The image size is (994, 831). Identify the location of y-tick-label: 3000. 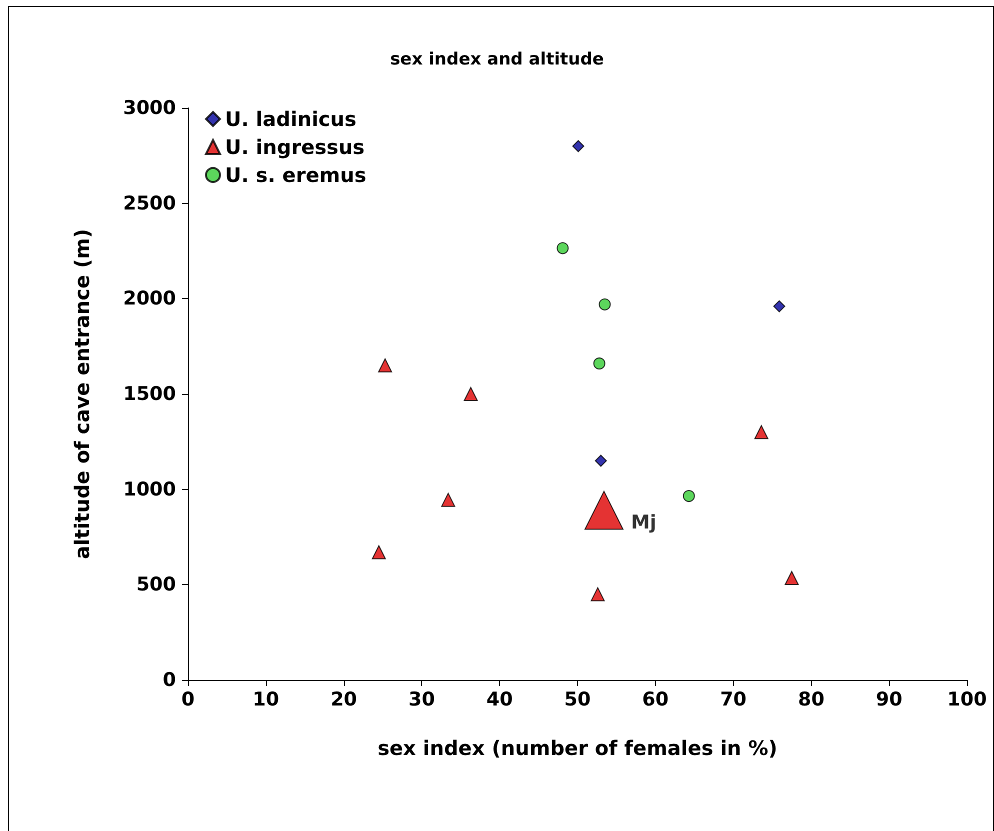
(149, 108).